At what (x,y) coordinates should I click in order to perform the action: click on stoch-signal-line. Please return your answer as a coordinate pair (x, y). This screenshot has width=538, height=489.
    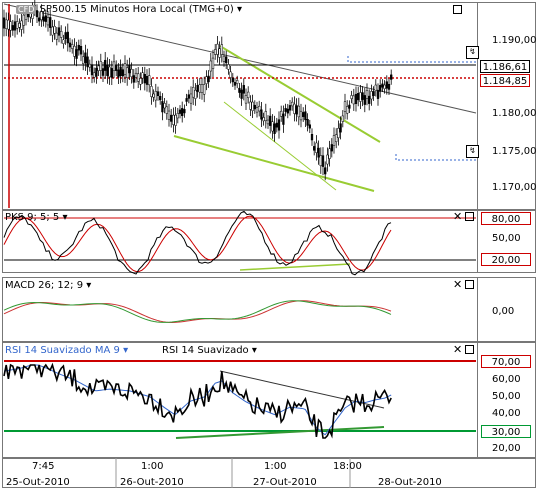
    Looking at the image, I should click on (197, 244).